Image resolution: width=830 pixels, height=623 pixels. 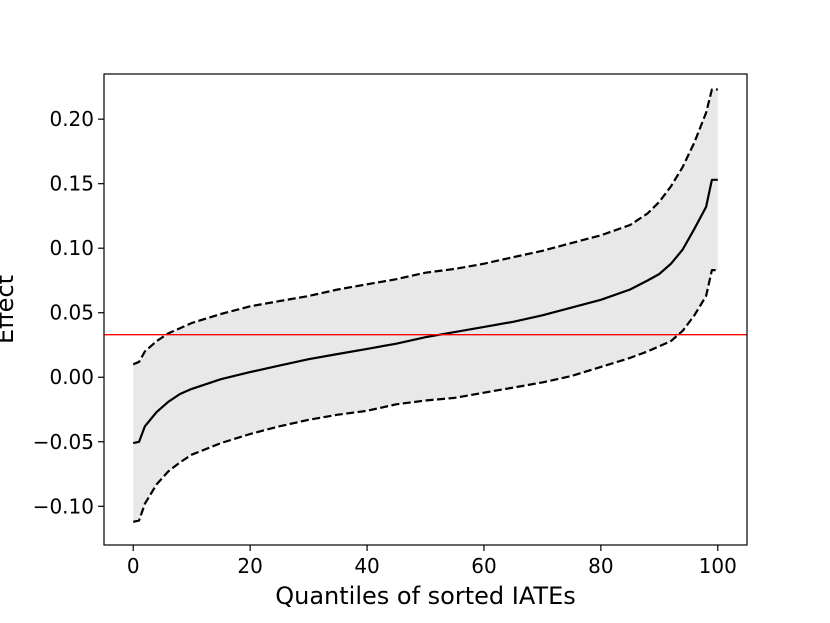 What do you see at coordinates (71, 377) in the screenshot?
I see `y-tick-label: 0.00` at bounding box center [71, 377].